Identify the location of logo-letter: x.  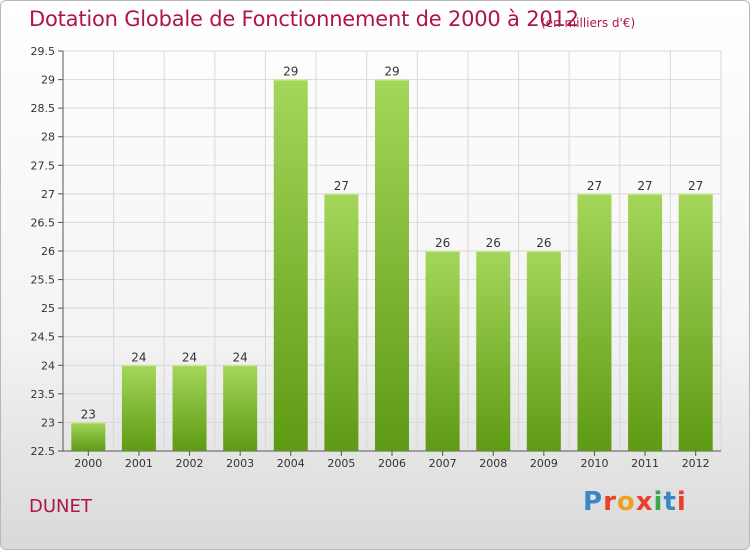
(644, 502).